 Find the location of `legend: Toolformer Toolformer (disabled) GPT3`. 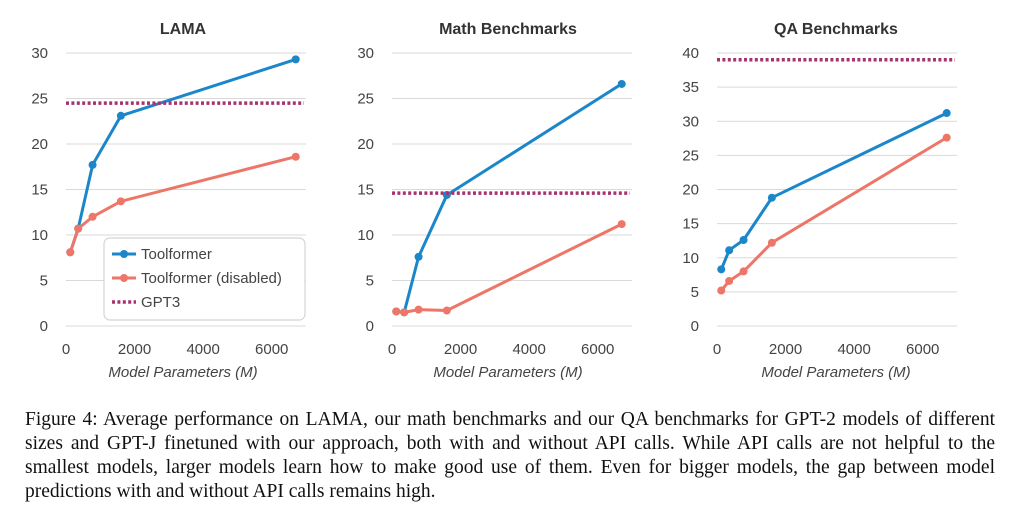

legend: Toolformer Toolformer (disabled) GPT3 is located at coordinates (204, 279).